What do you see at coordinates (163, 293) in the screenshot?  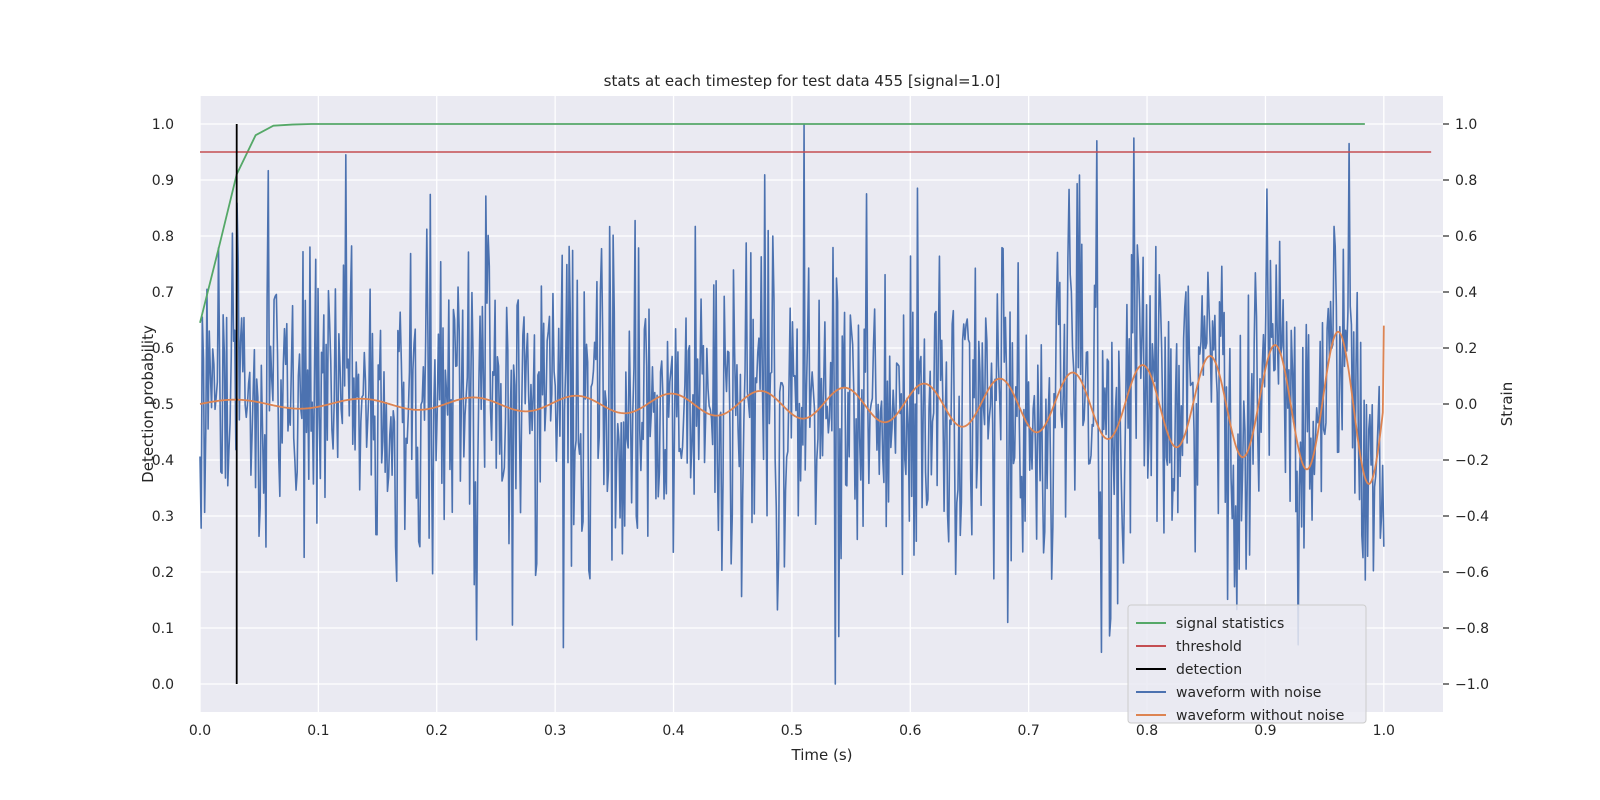 I see `y-left-tick-label: 0.7` at bounding box center [163, 293].